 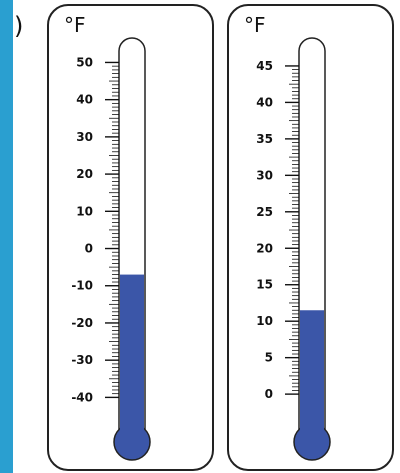 What do you see at coordinates (82, 286) in the screenshot?
I see `tick-label: -10` at bounding box center [82, 286].